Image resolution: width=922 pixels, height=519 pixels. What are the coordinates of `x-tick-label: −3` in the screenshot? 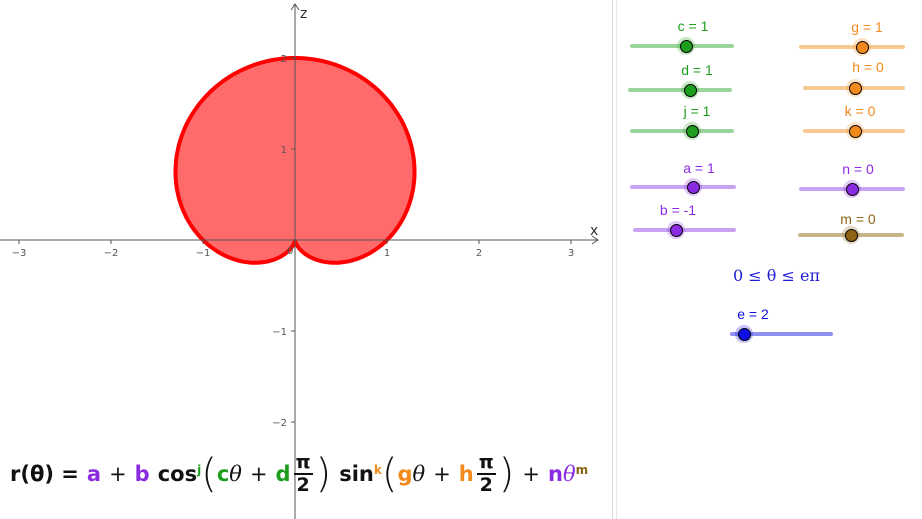 It's located at (19, 253).